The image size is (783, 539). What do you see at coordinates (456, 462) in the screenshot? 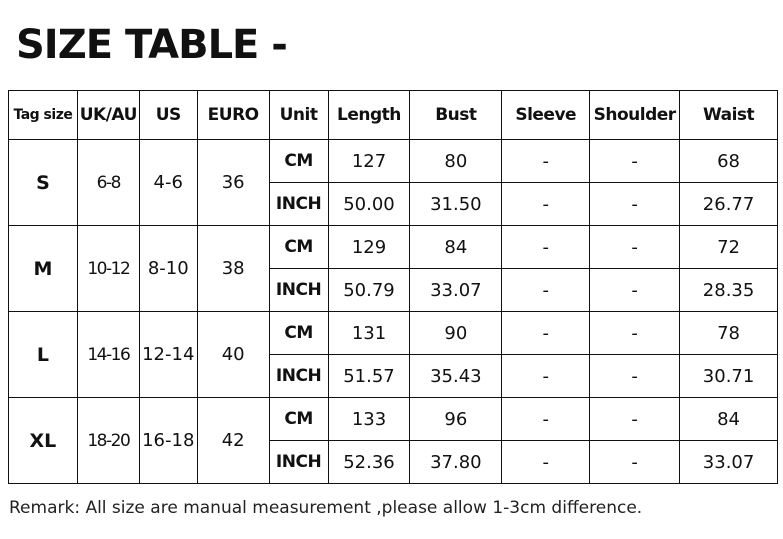
I see `value-cell: 37.80` at bounding box center [456, 462].